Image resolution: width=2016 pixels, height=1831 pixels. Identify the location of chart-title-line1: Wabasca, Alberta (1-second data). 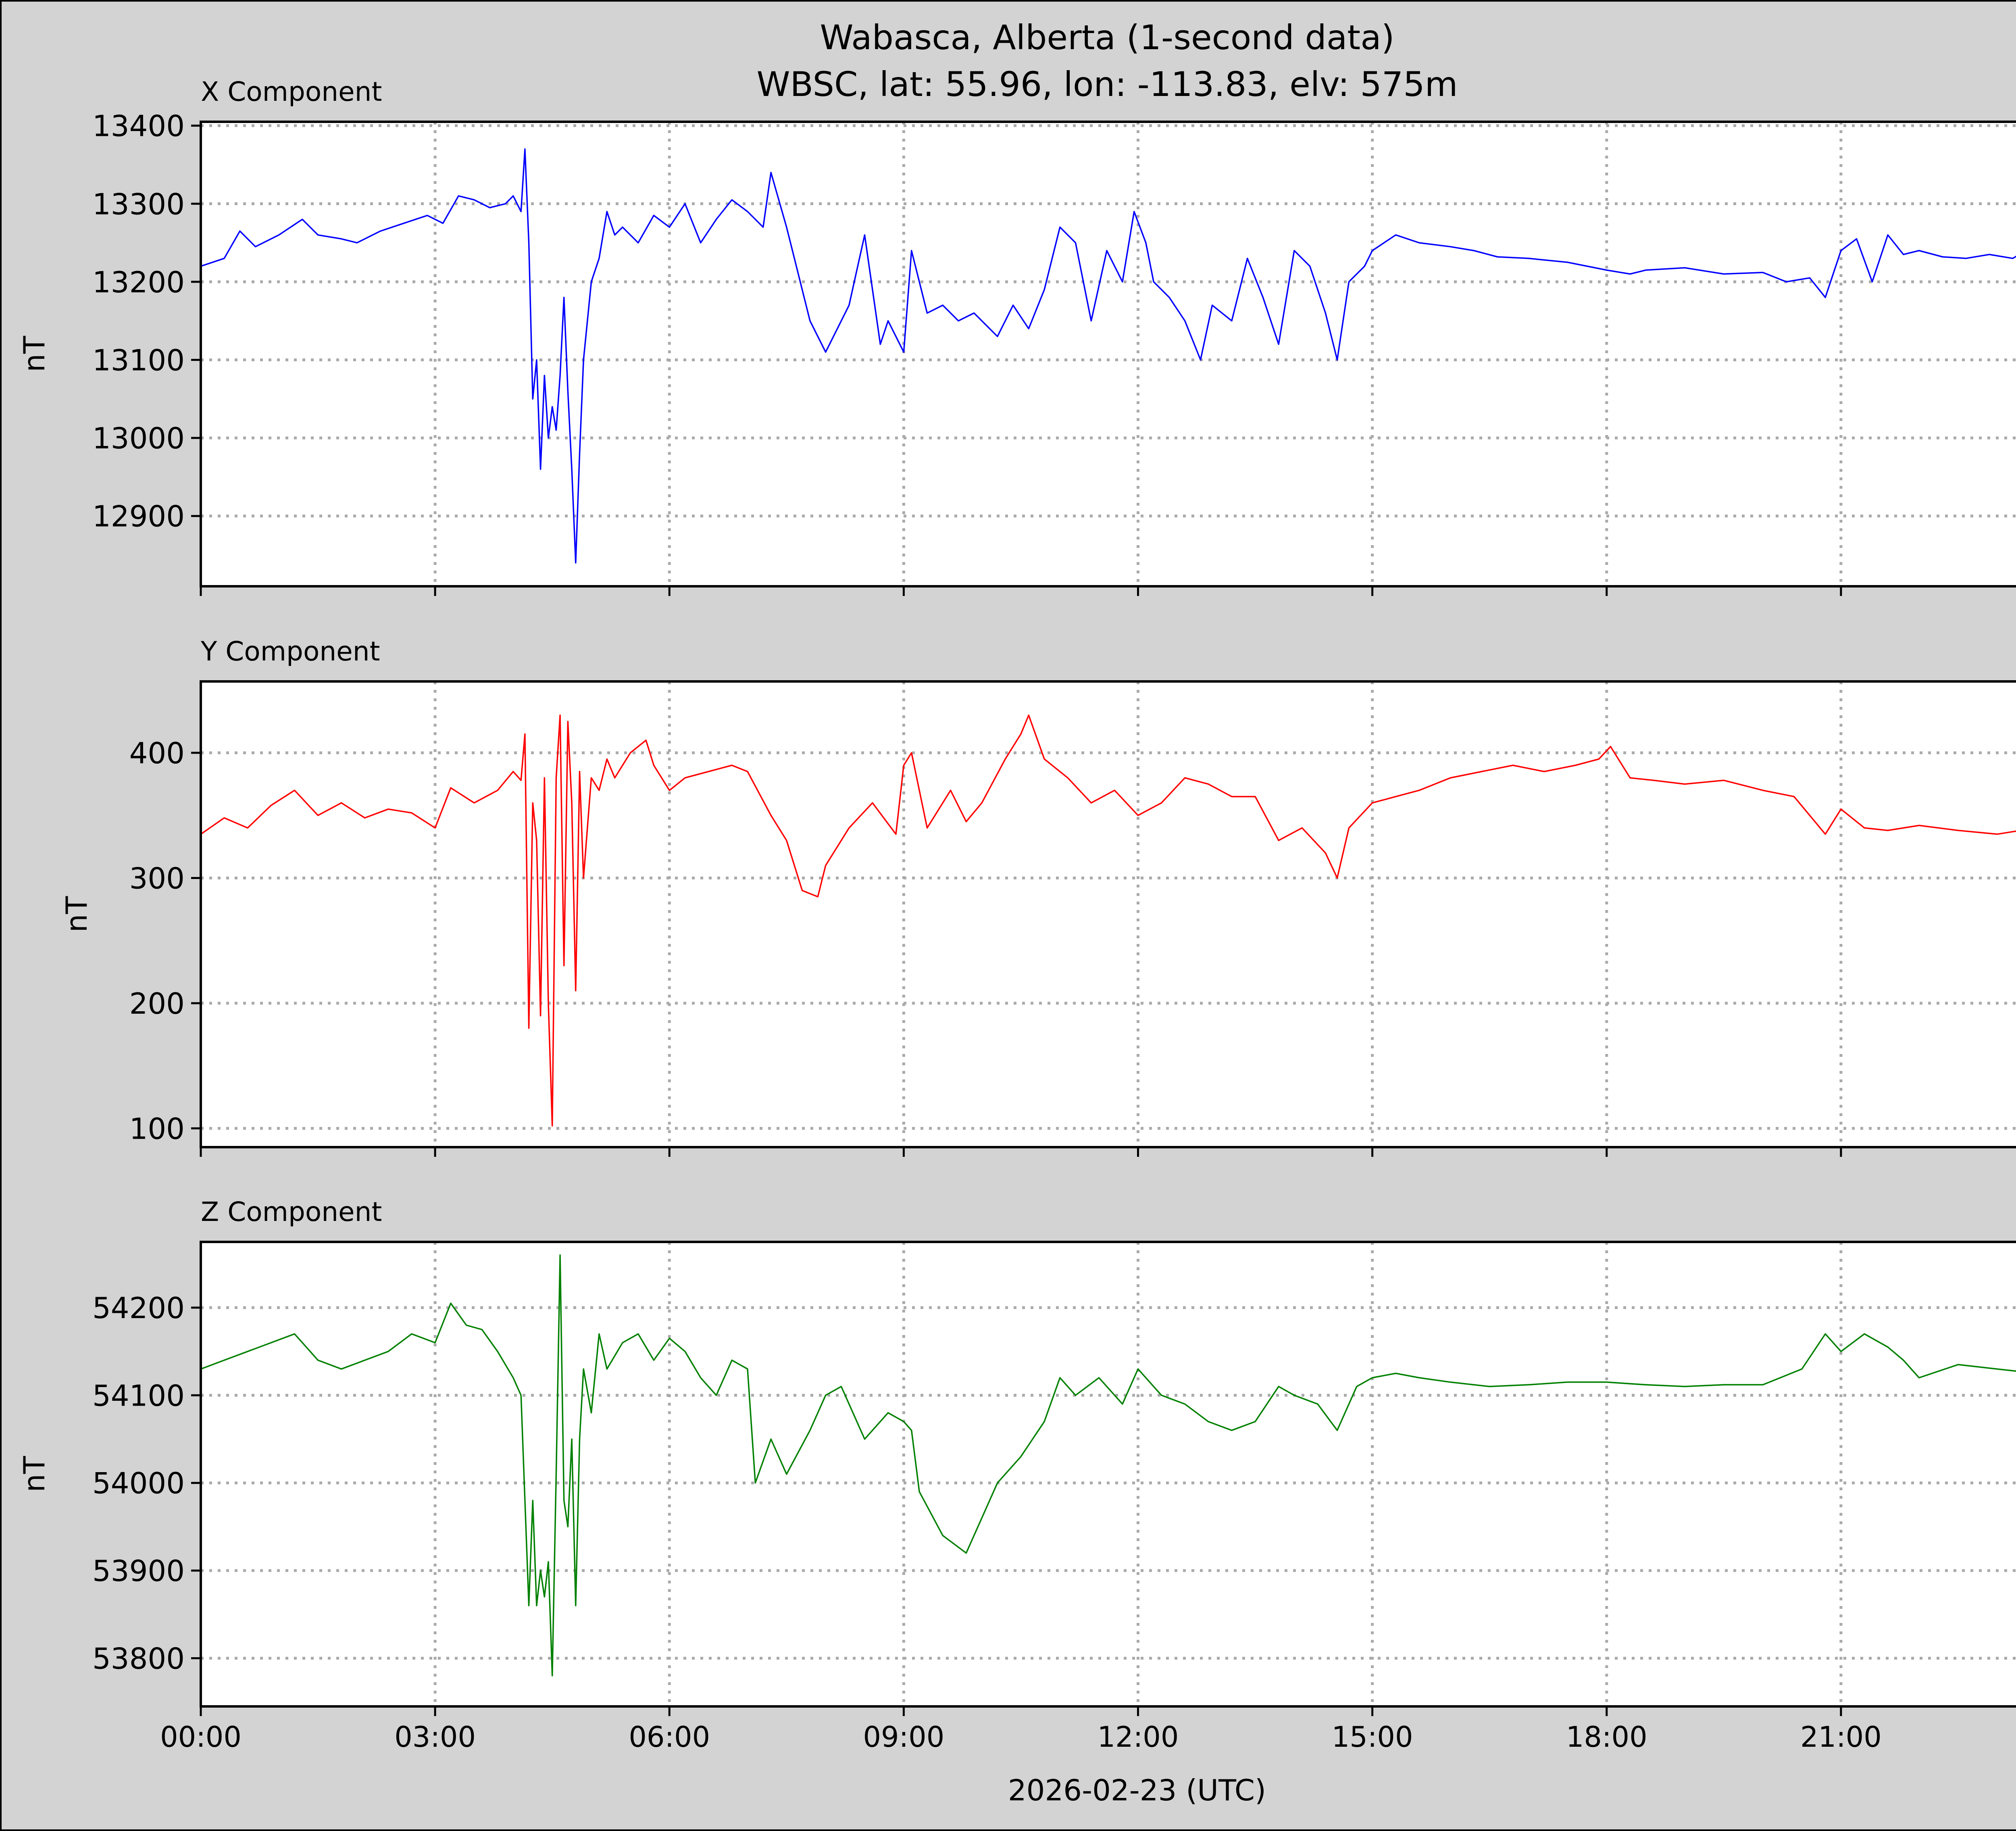
(1107, 37).